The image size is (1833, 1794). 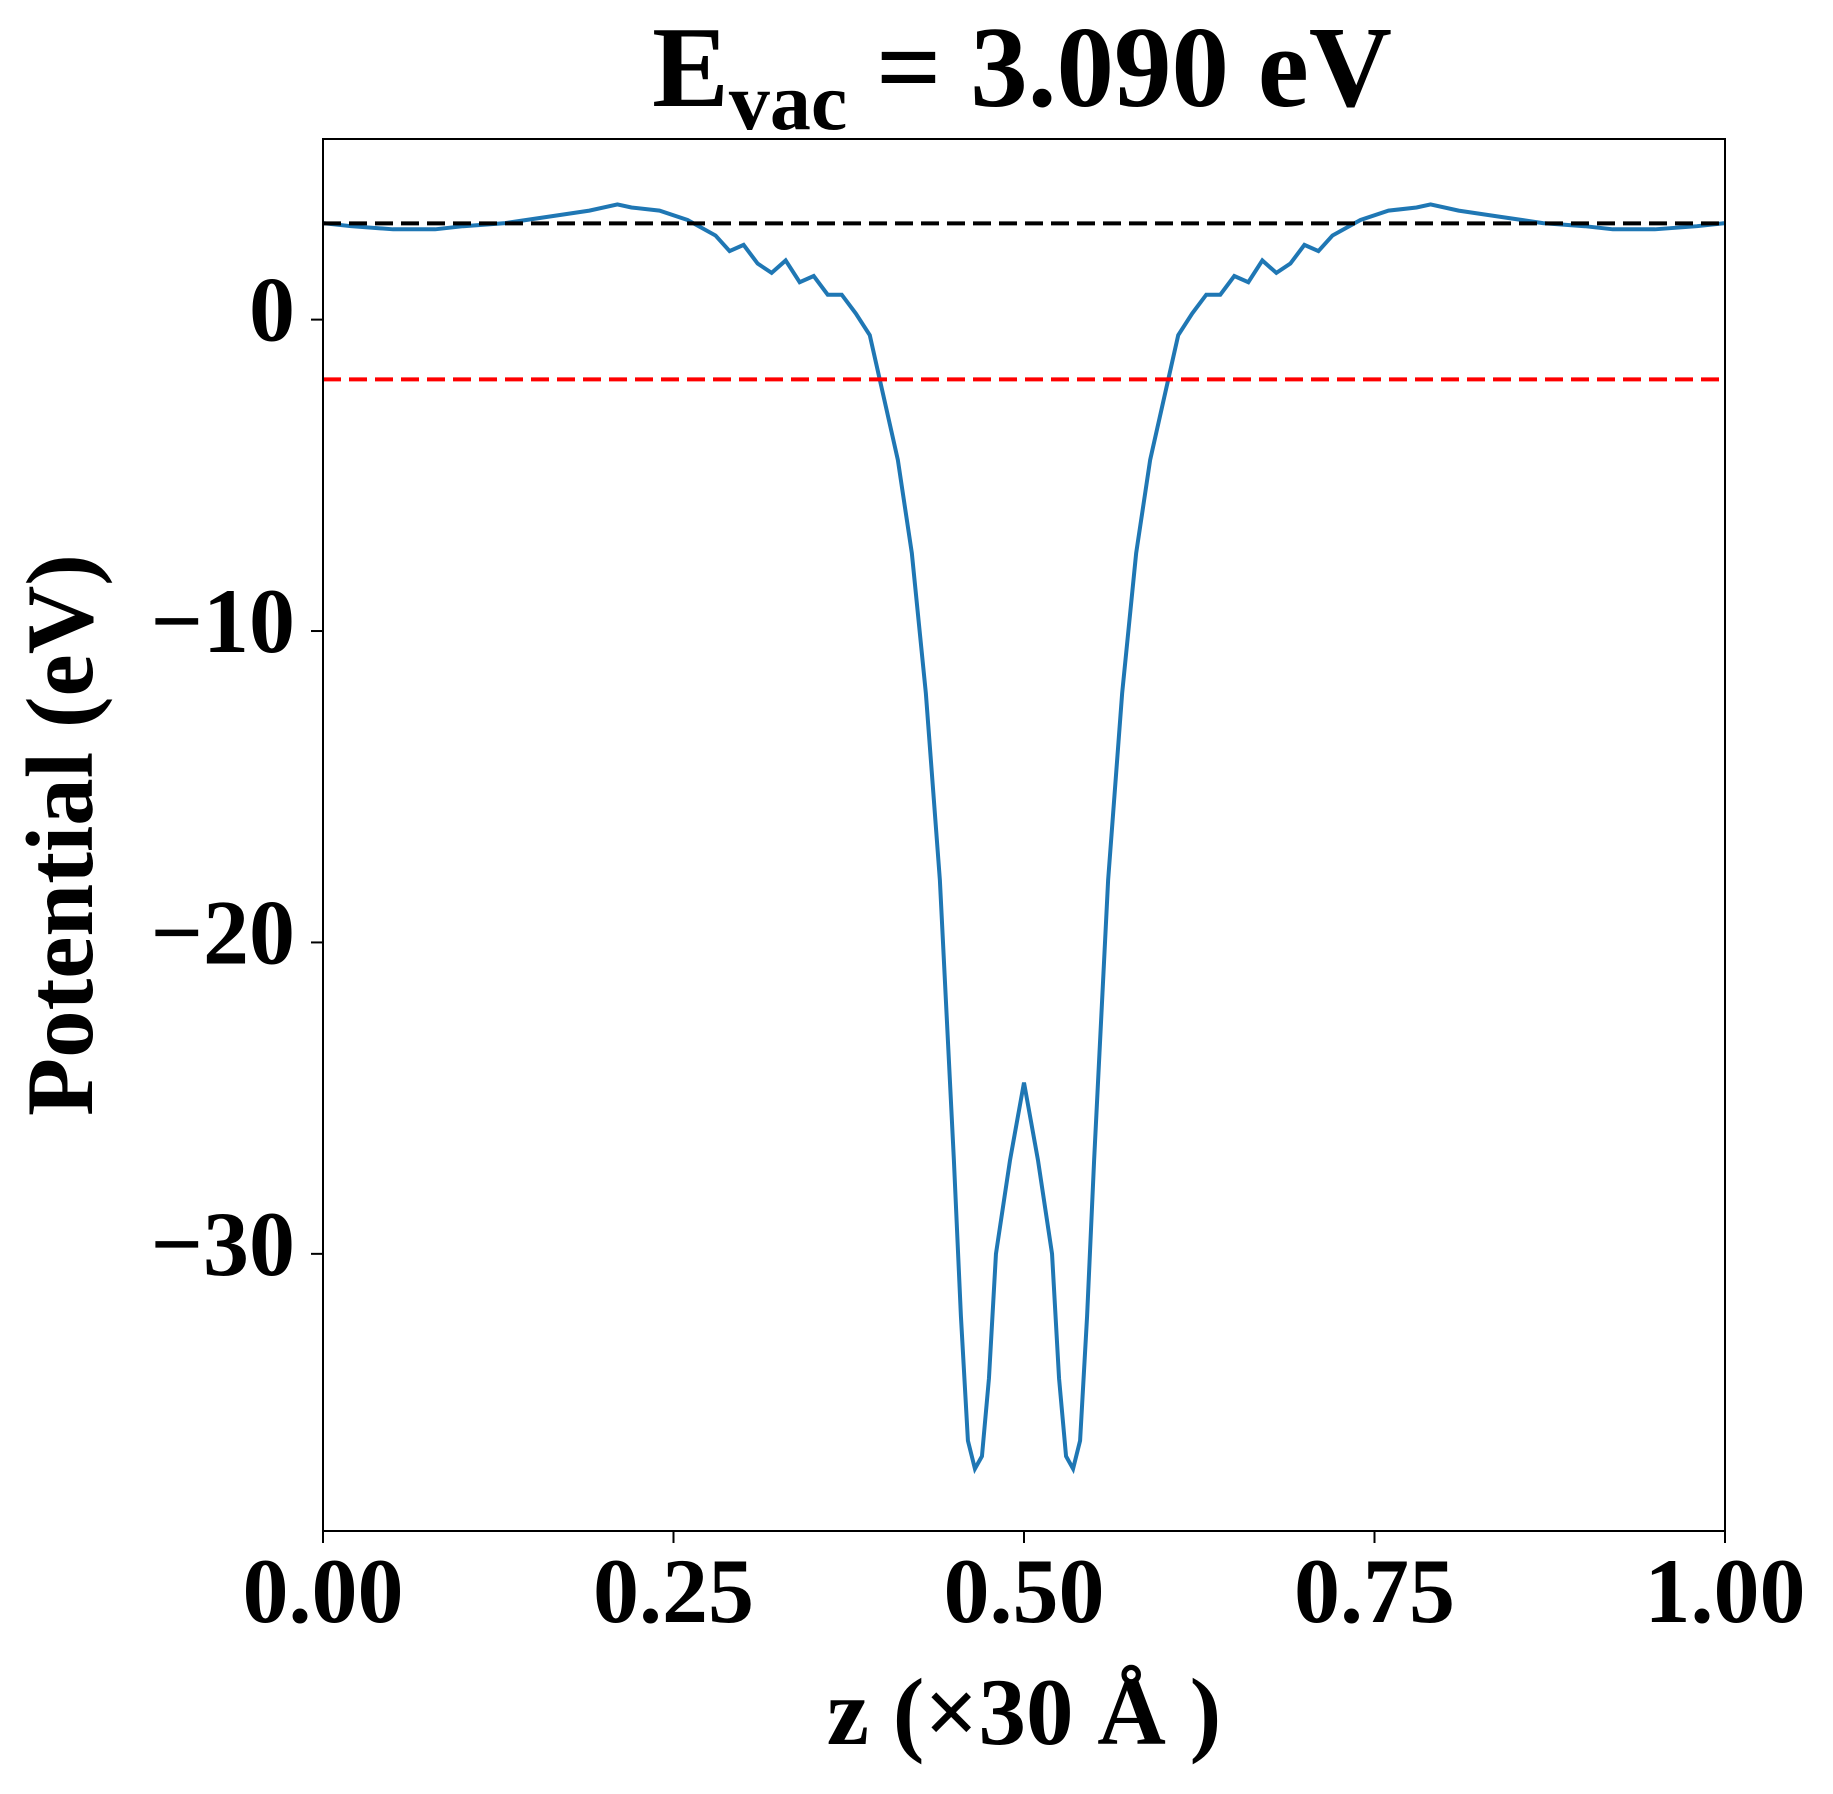 I want to click on chart-title: Evac = 3.090 eV, so click(x=1022, y=75).